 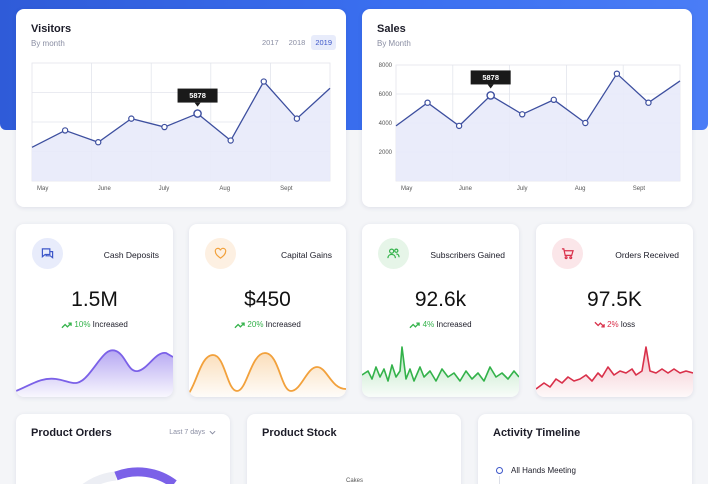 I want to click on stat-value: 92.6k, so click(x=440, y=299).